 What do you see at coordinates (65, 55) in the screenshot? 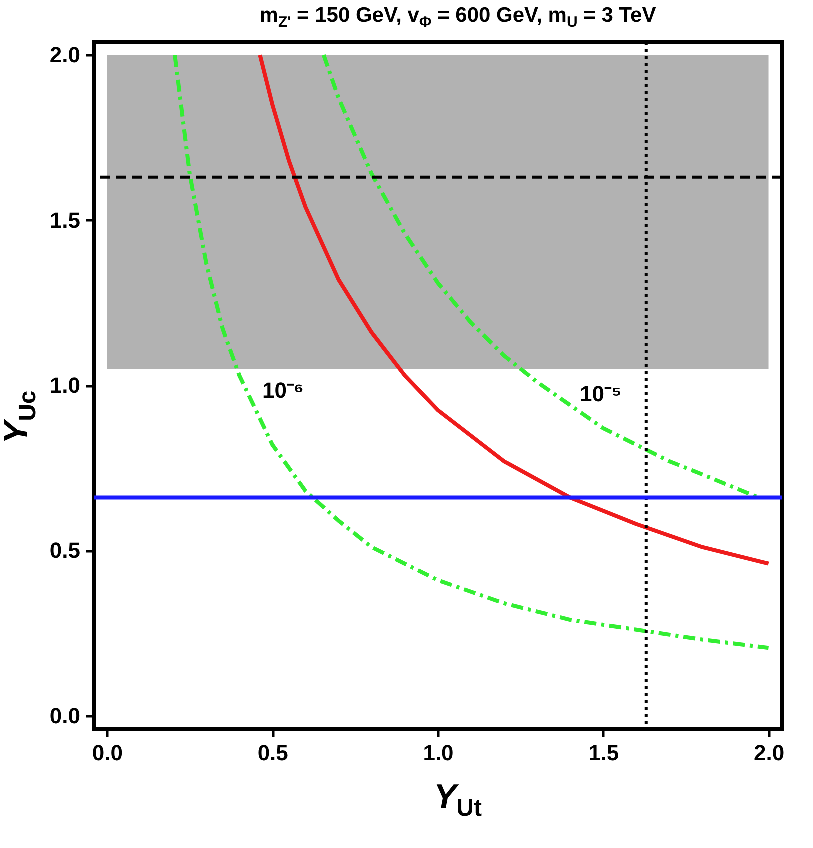
I see `y-tick-label: 2.0` at bounding box center [65, 55].